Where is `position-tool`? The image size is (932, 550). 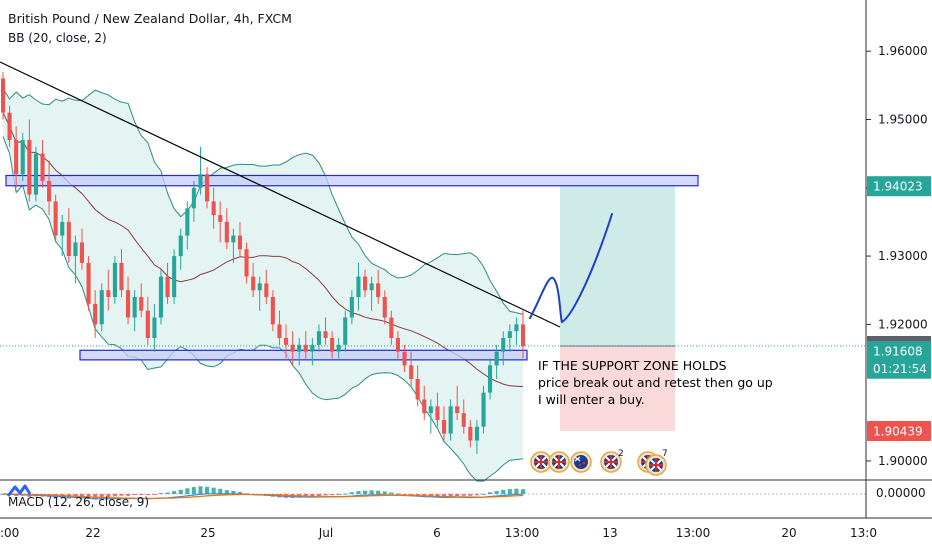
position-tool is located at coordinates (617, 308).